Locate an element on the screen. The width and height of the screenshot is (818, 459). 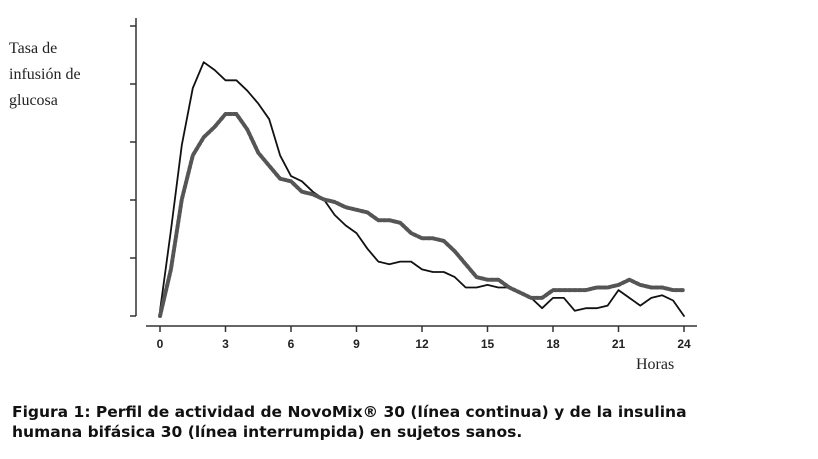
x-tick-label: 9 is located at coordinates (356, 344).